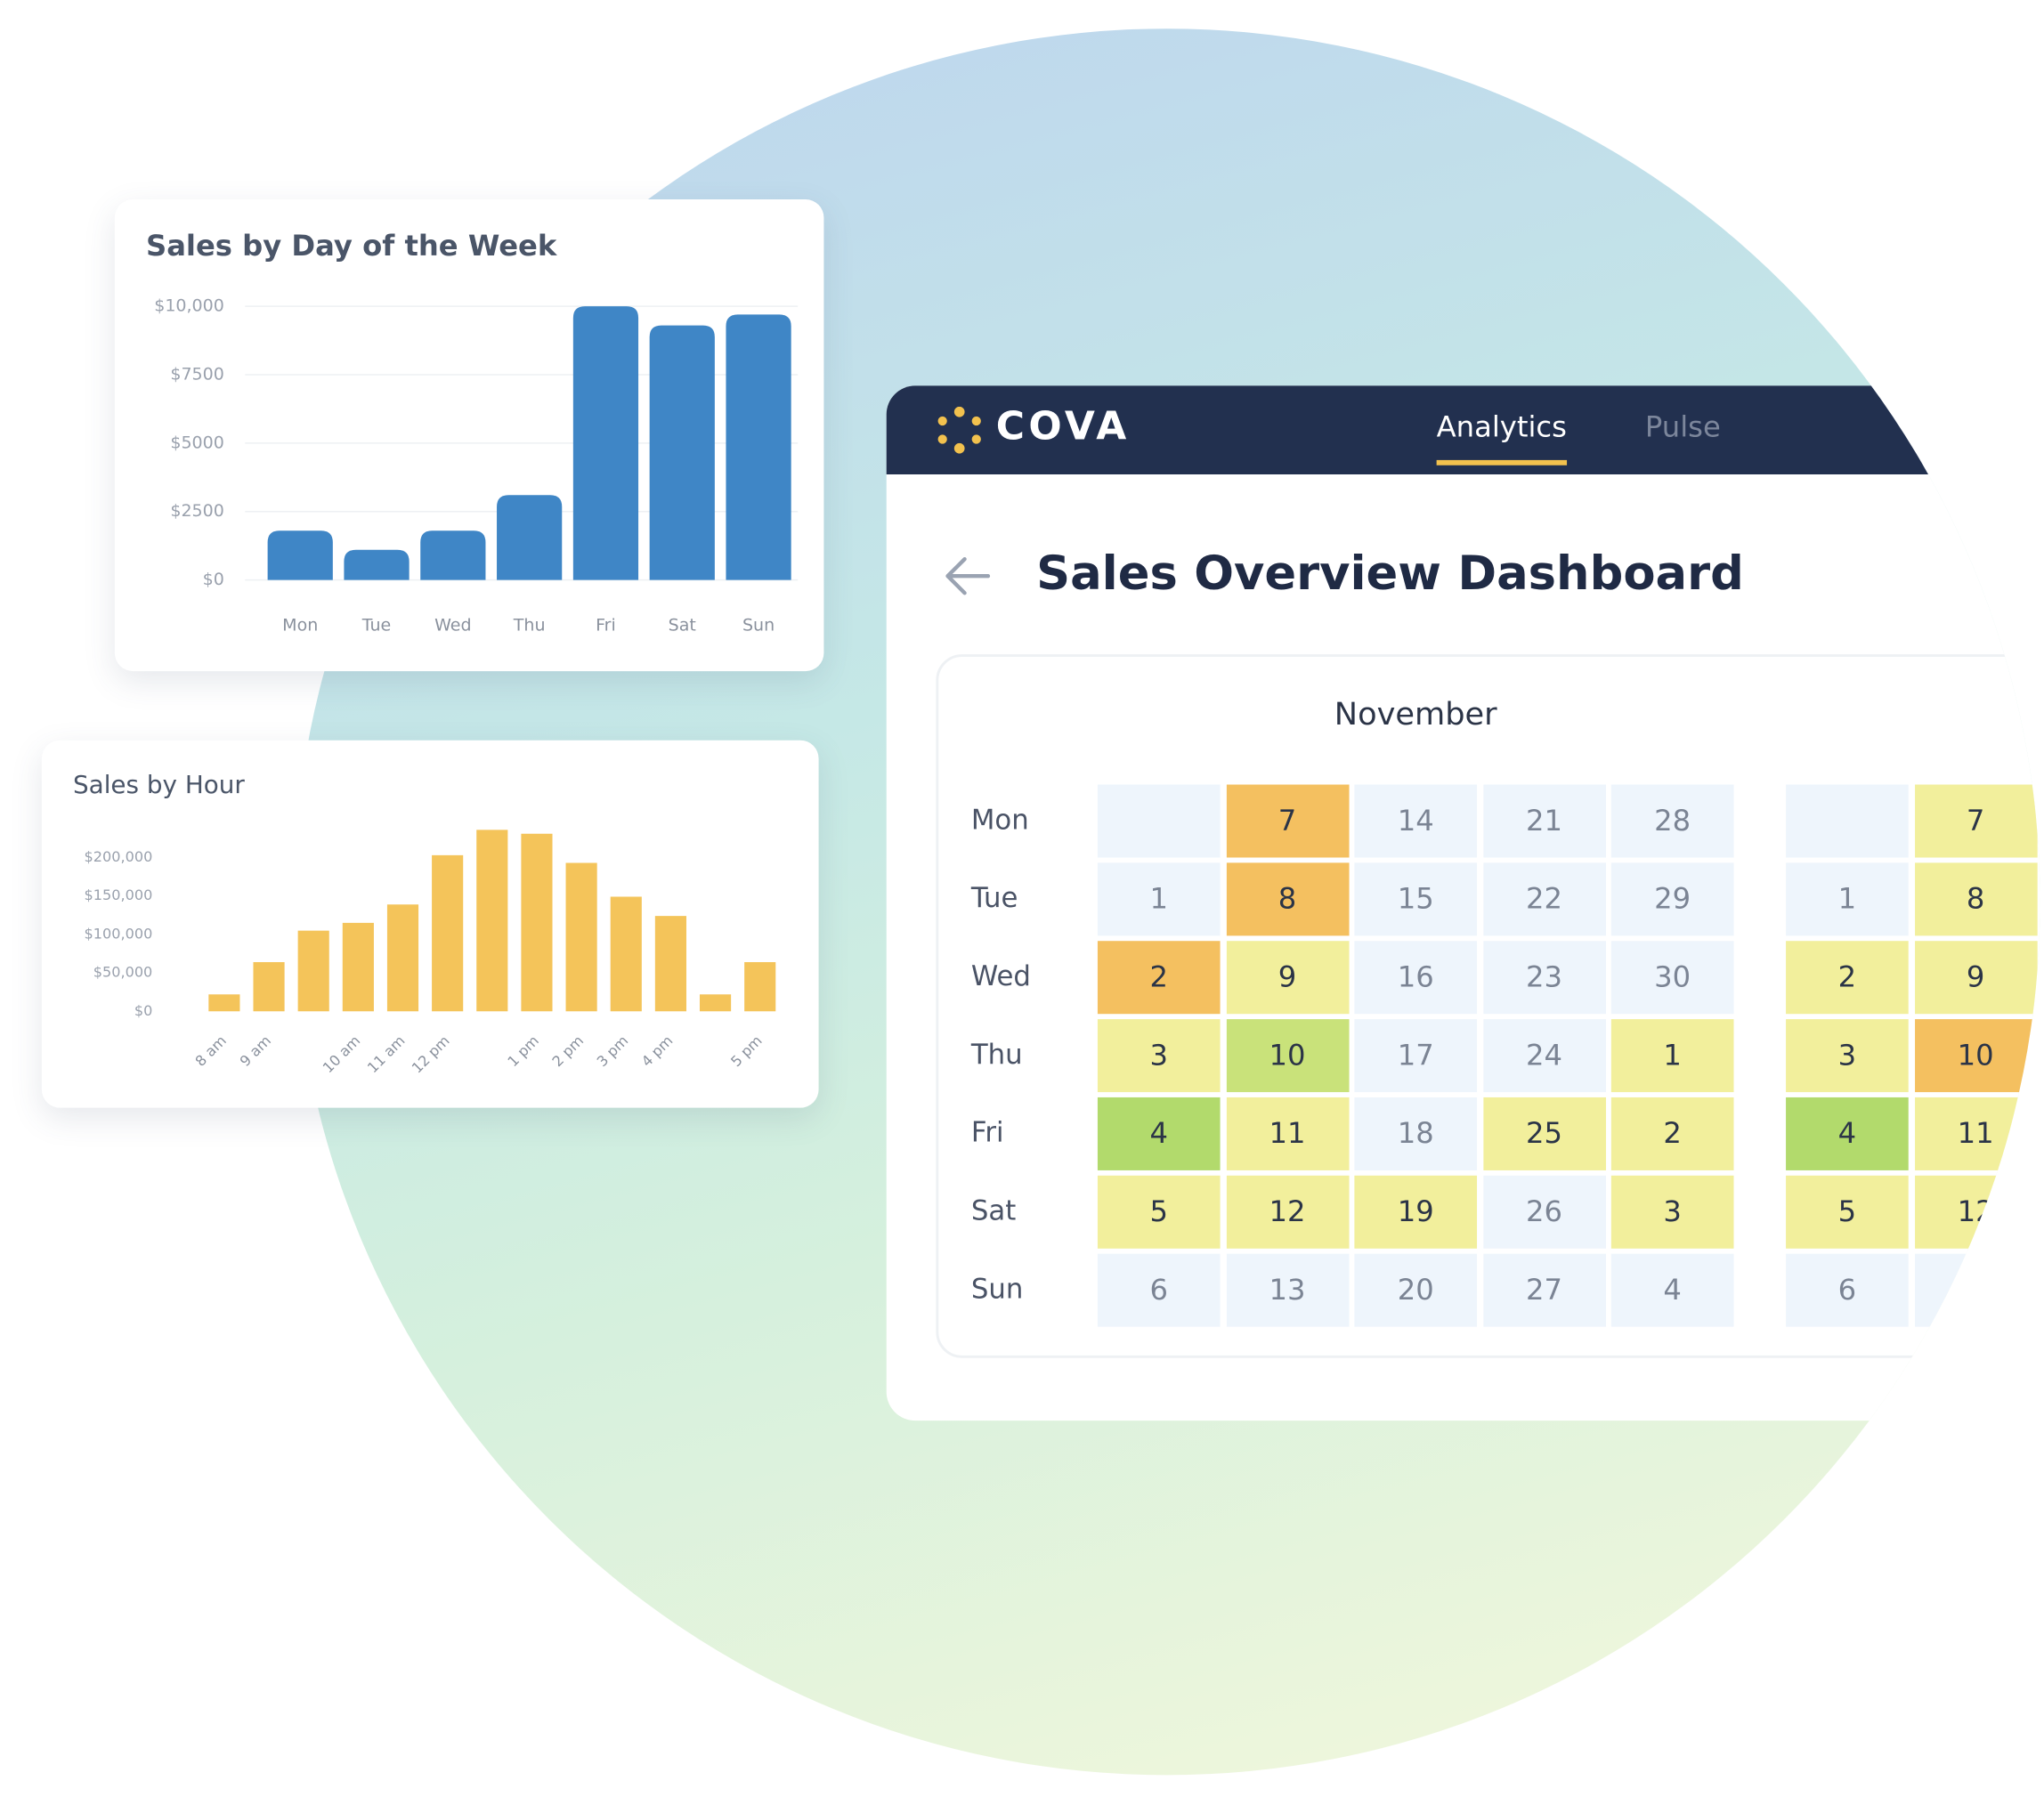  I want to click on x-tick-label: 12 pm, so click(431, 1054).